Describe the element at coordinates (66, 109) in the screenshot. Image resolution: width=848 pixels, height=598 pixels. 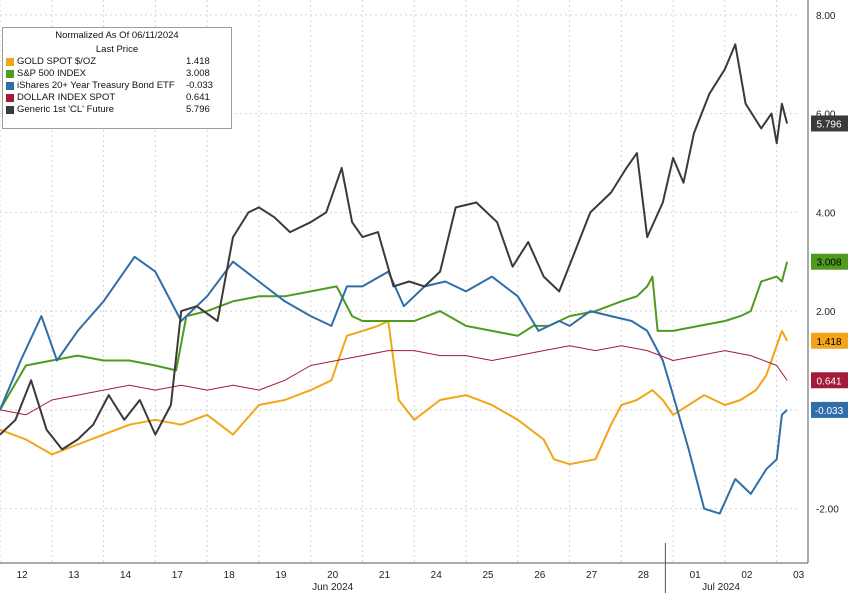
I see `legend-label-crude: Generic 1st 'CL' Future` at that location.